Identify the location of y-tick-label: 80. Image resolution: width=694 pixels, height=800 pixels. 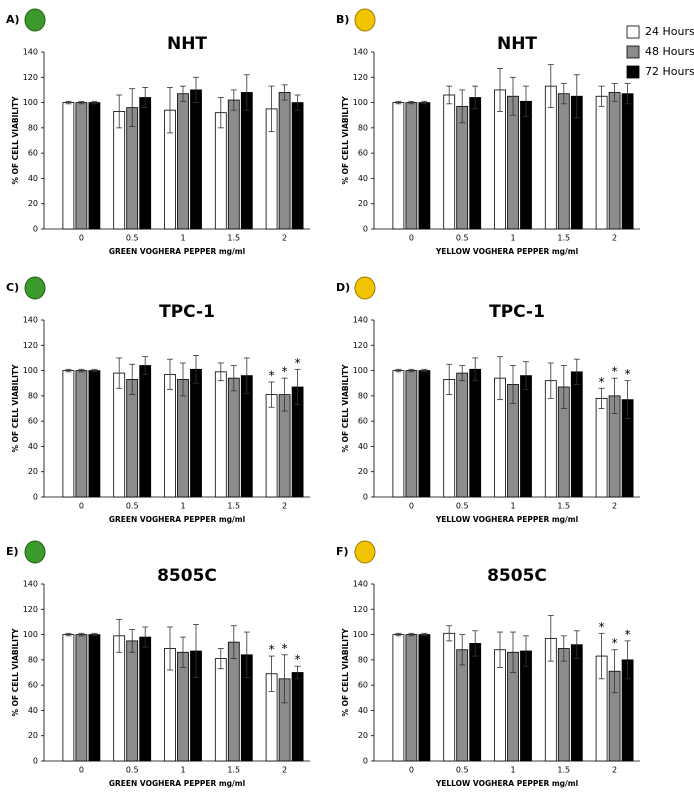
(33, 659).